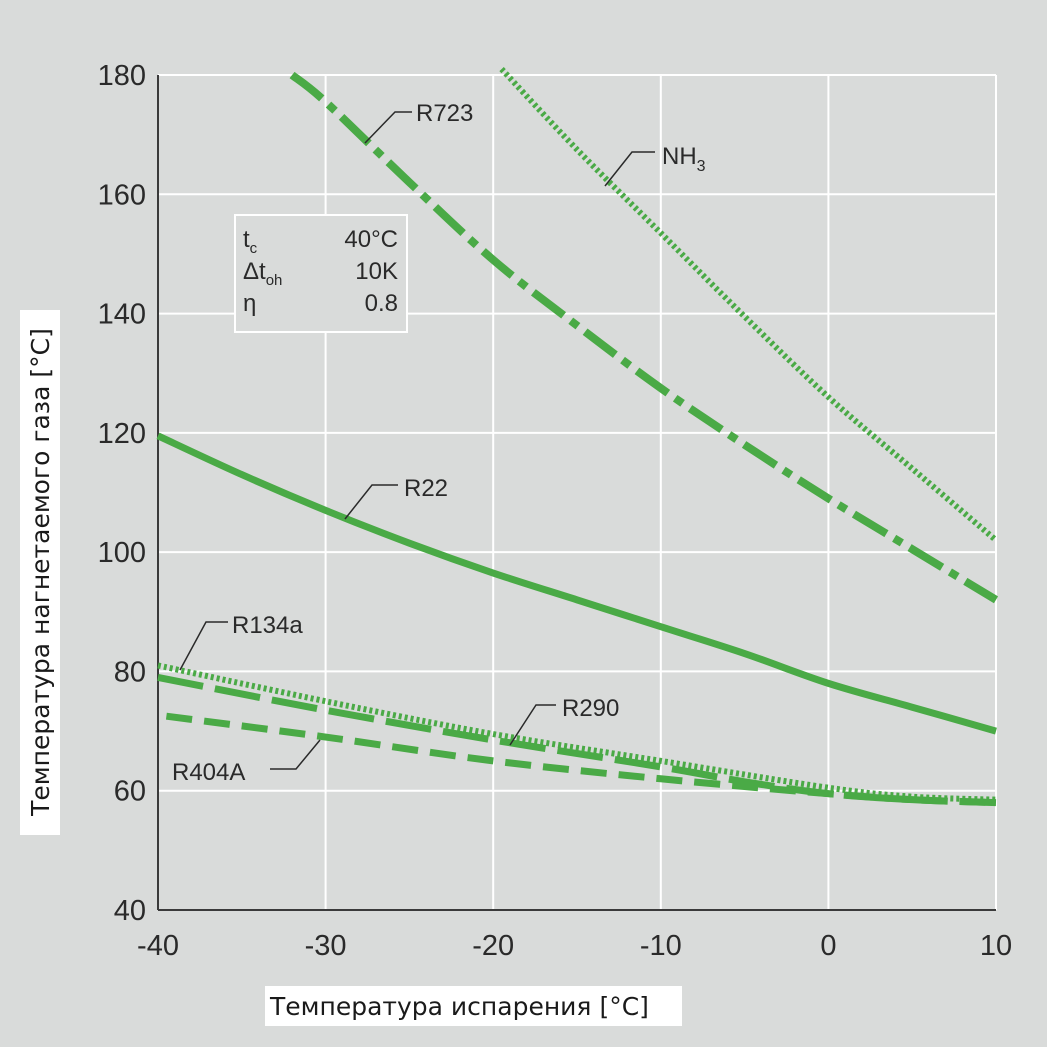 The height and width of the screenshot is (1047, 1047). Describe the element at coordinates (326, 946) in the screenshot. I see `x-tick-label: -30` at that location.